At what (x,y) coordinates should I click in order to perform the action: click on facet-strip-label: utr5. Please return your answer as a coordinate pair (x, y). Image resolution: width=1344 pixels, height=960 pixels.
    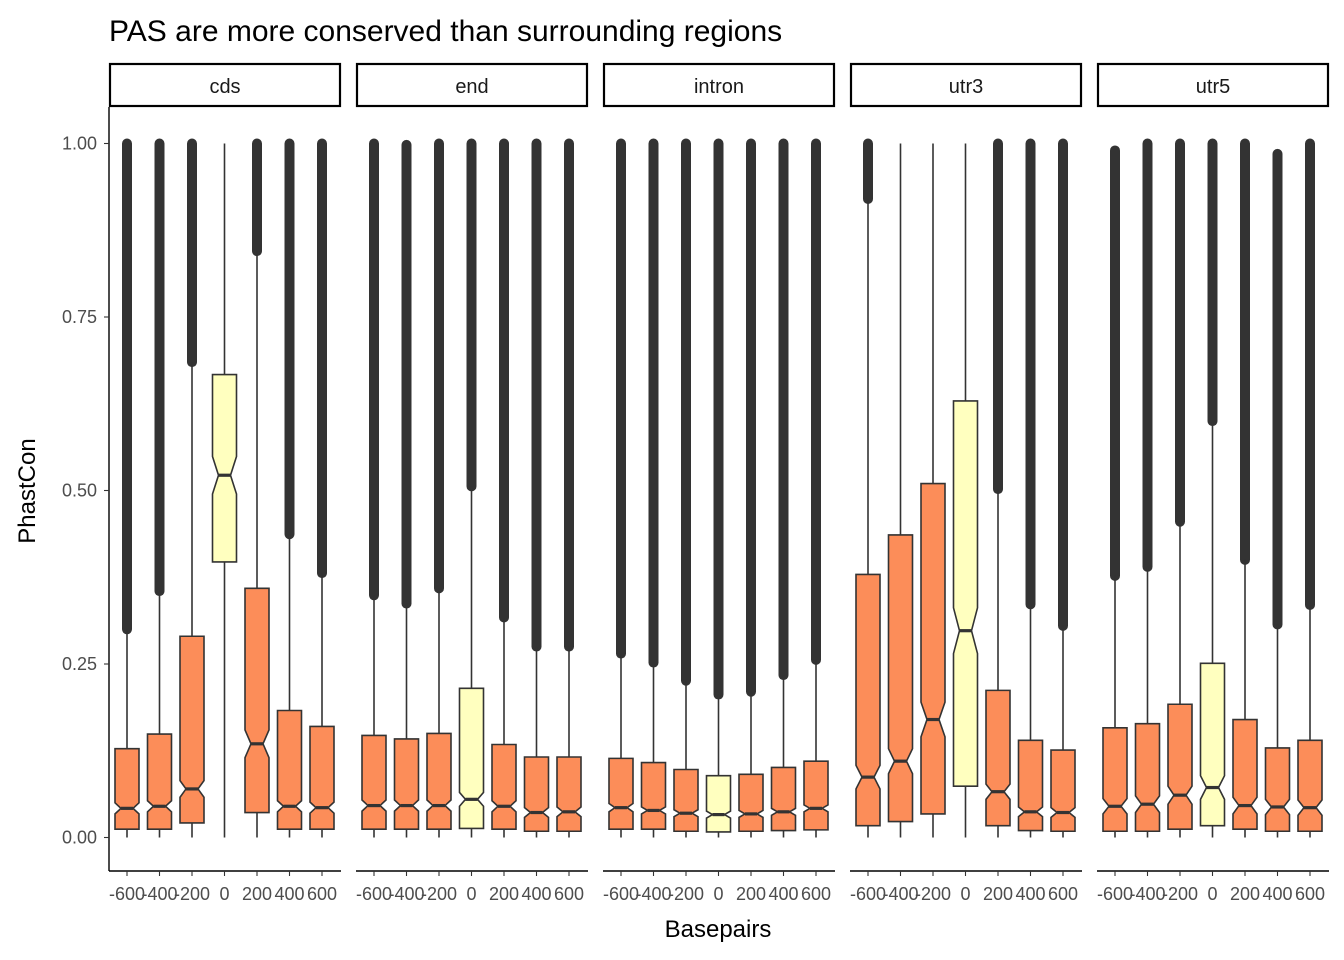
    Looking at the image, I should click on (1213, 87).